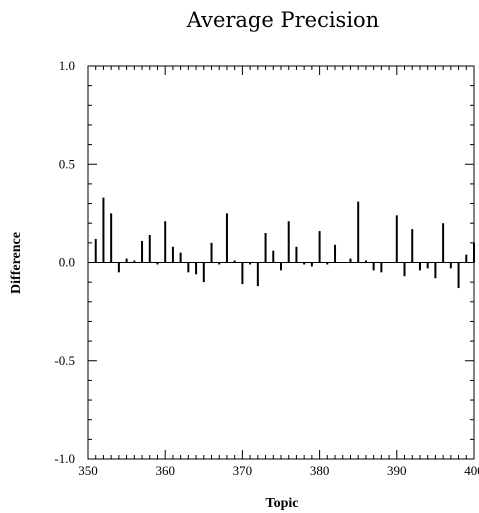  I want to click on y-axis-label: Difference, so click(16, 263).